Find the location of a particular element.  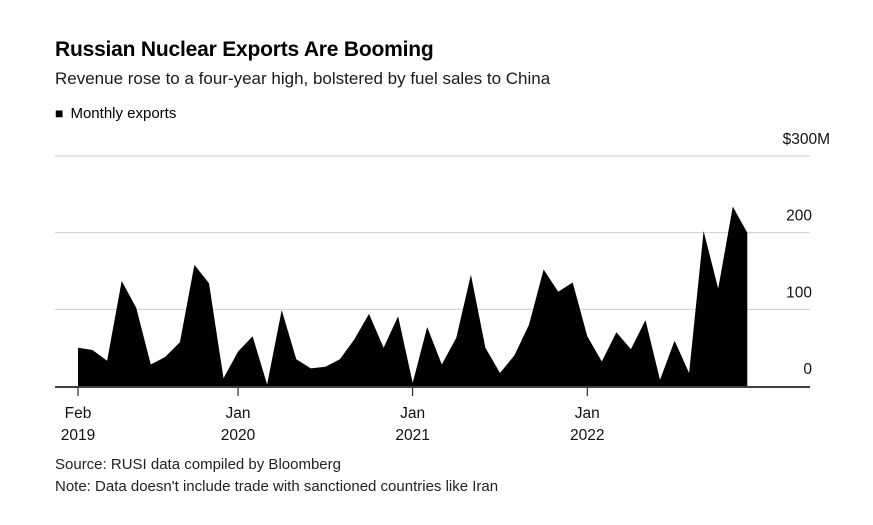

y-axis-label: 0 is located at coordinates (807, 369).